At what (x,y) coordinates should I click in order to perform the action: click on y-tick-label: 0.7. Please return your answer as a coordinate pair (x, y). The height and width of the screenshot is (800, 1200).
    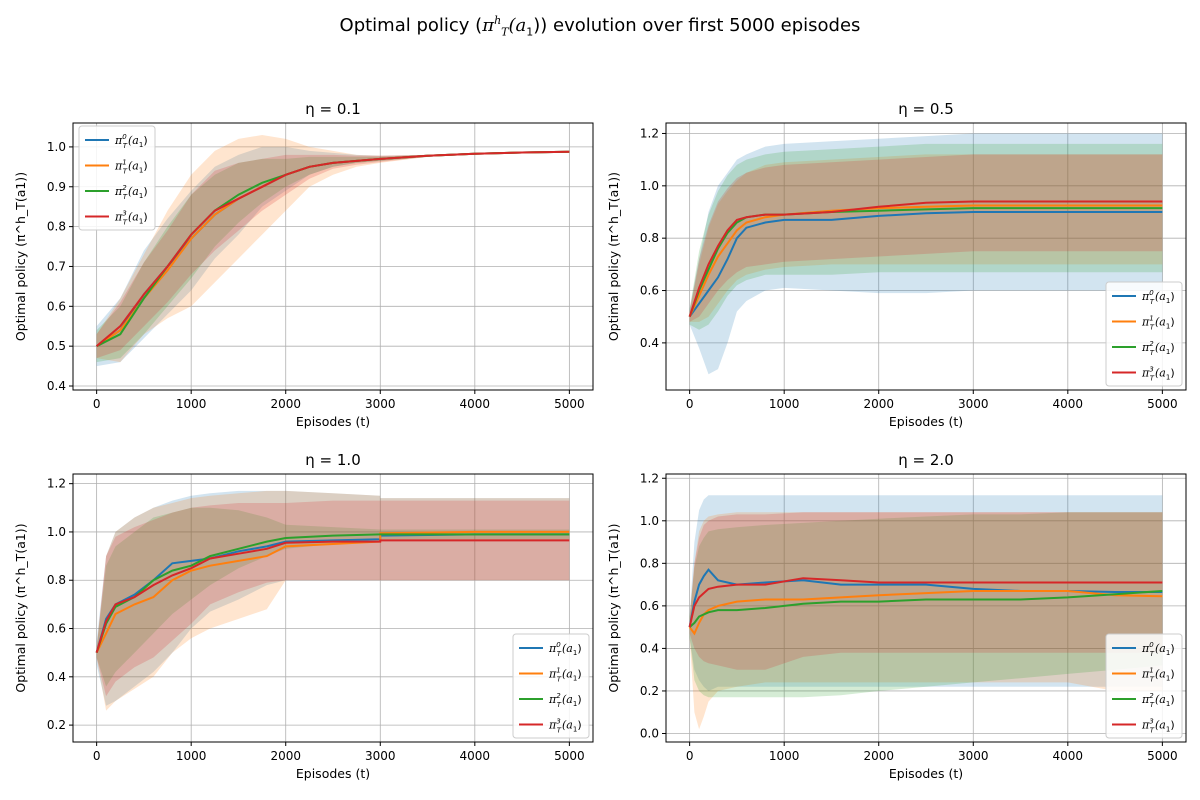
    Looking at the image, I should click on (56, 266).